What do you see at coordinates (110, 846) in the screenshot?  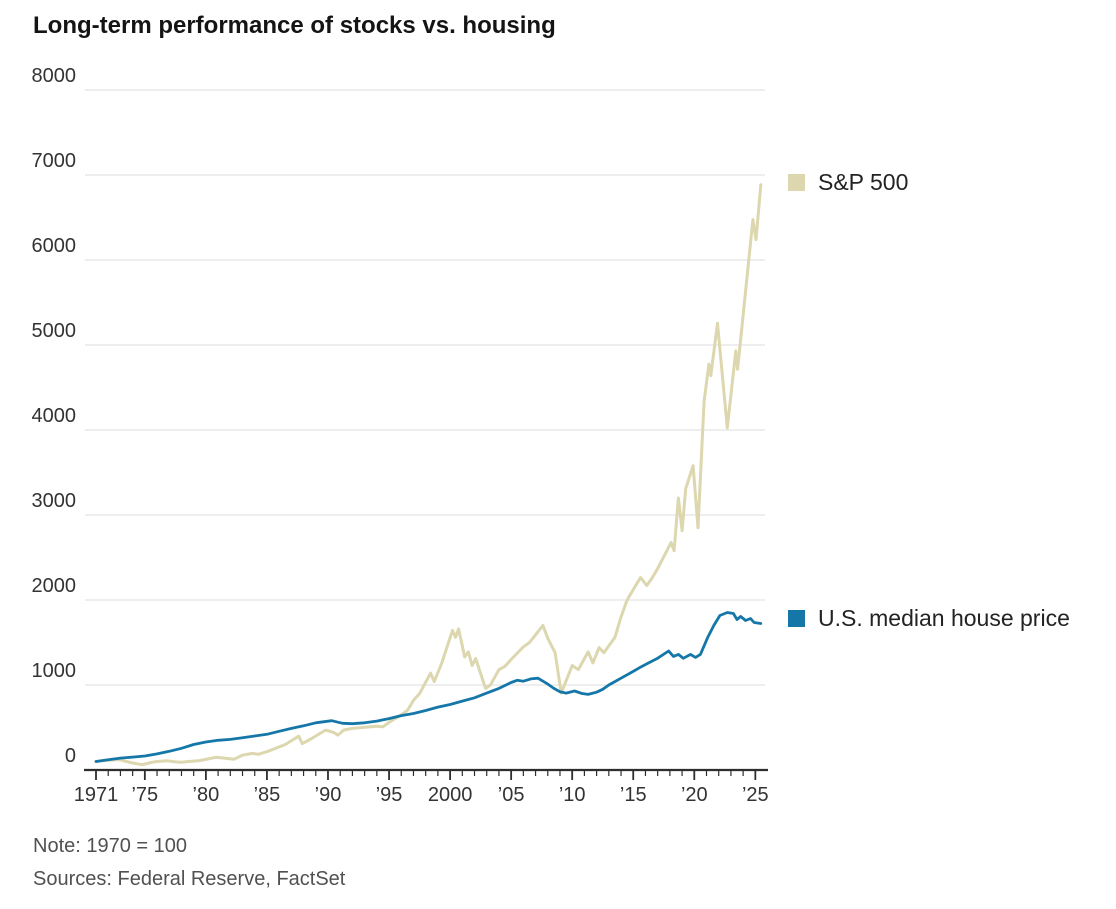 I see `chart-note: Note: 1970 = 100` at bounding box center [110, 846].